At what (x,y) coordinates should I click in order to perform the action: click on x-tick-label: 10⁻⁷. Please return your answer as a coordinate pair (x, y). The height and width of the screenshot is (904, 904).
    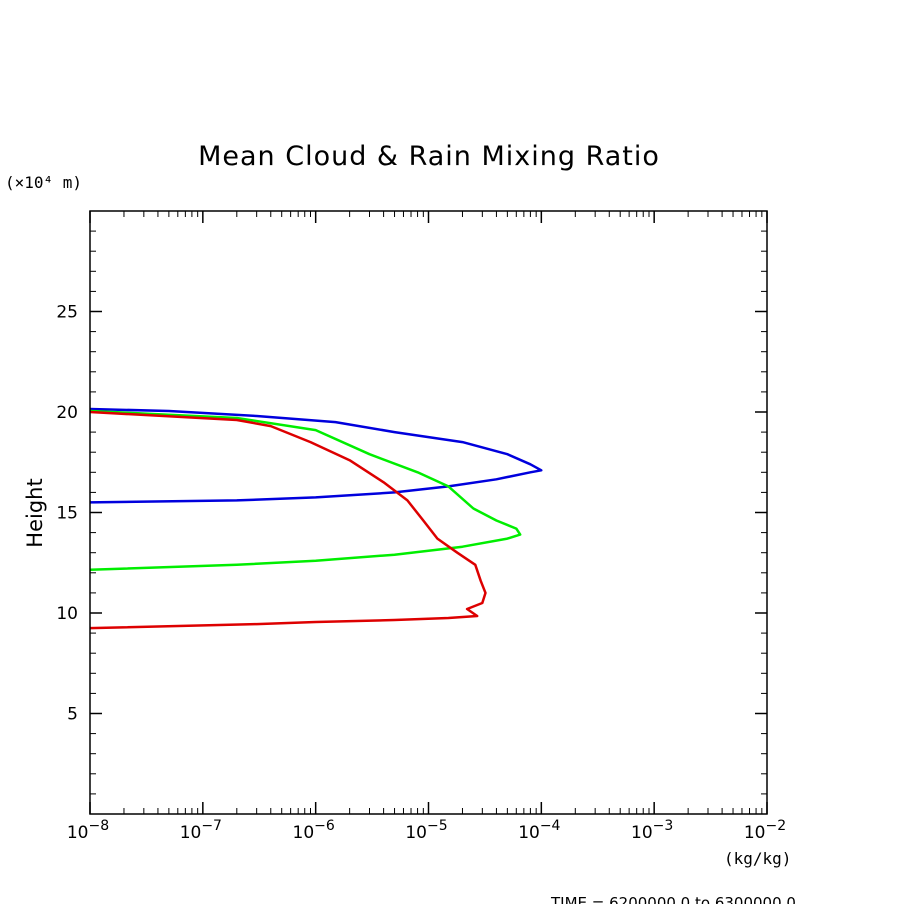
    Looking at the image, I should click on (201, 830).